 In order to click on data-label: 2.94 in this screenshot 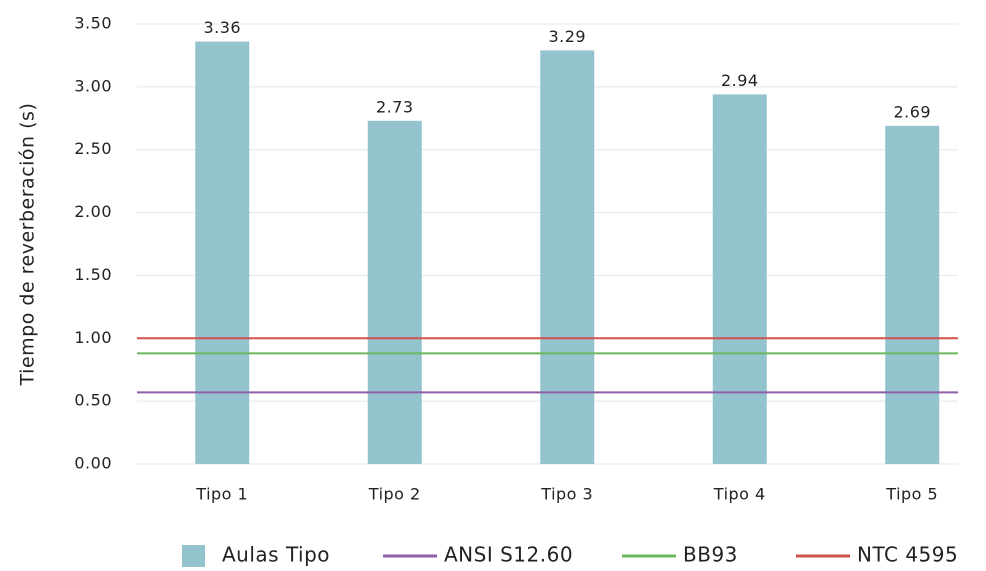, I will do `click(740, 80)`.